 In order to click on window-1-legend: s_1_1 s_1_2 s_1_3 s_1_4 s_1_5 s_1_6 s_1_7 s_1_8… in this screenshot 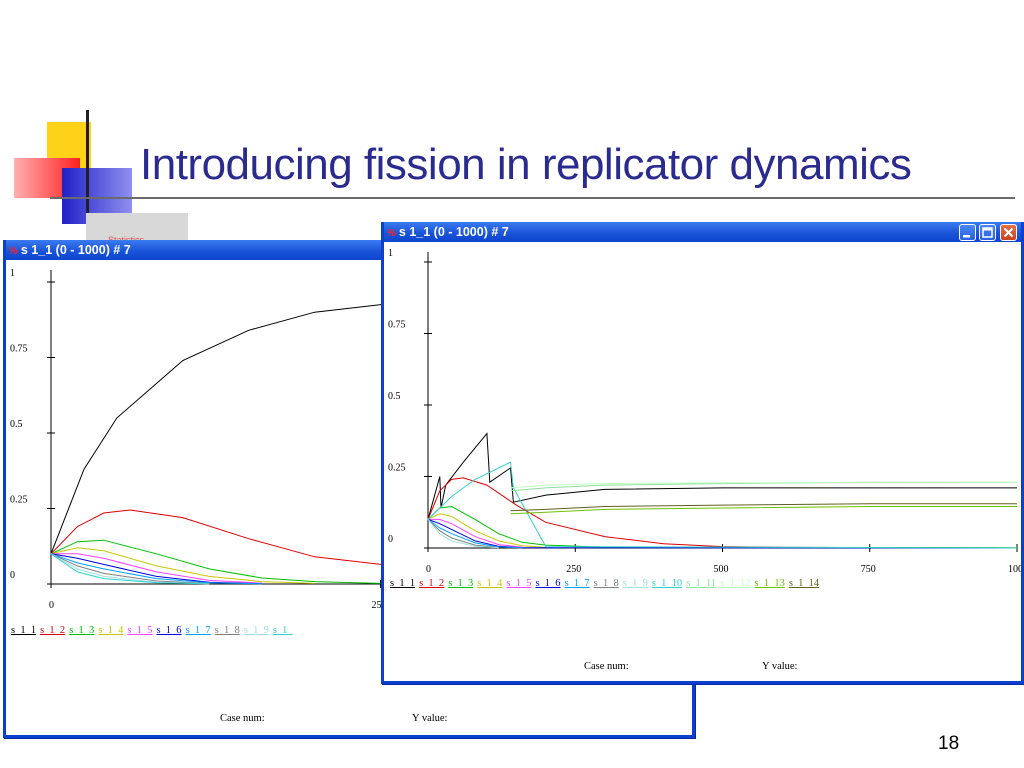, I will do `click(154, 630)`.